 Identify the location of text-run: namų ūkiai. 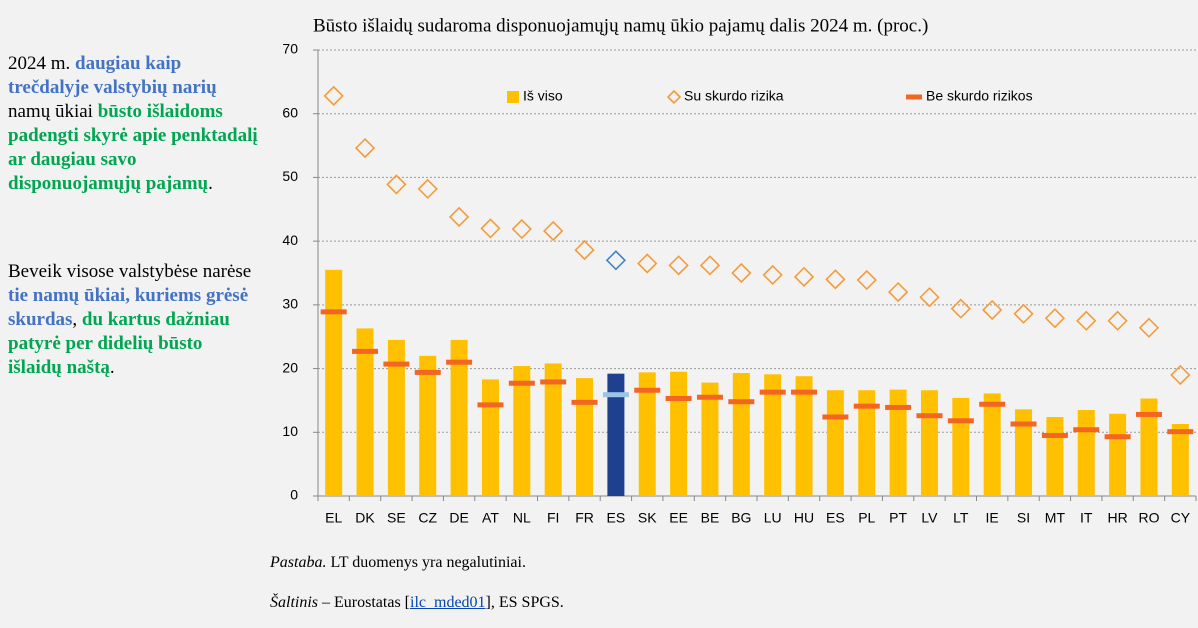
(53, 111).